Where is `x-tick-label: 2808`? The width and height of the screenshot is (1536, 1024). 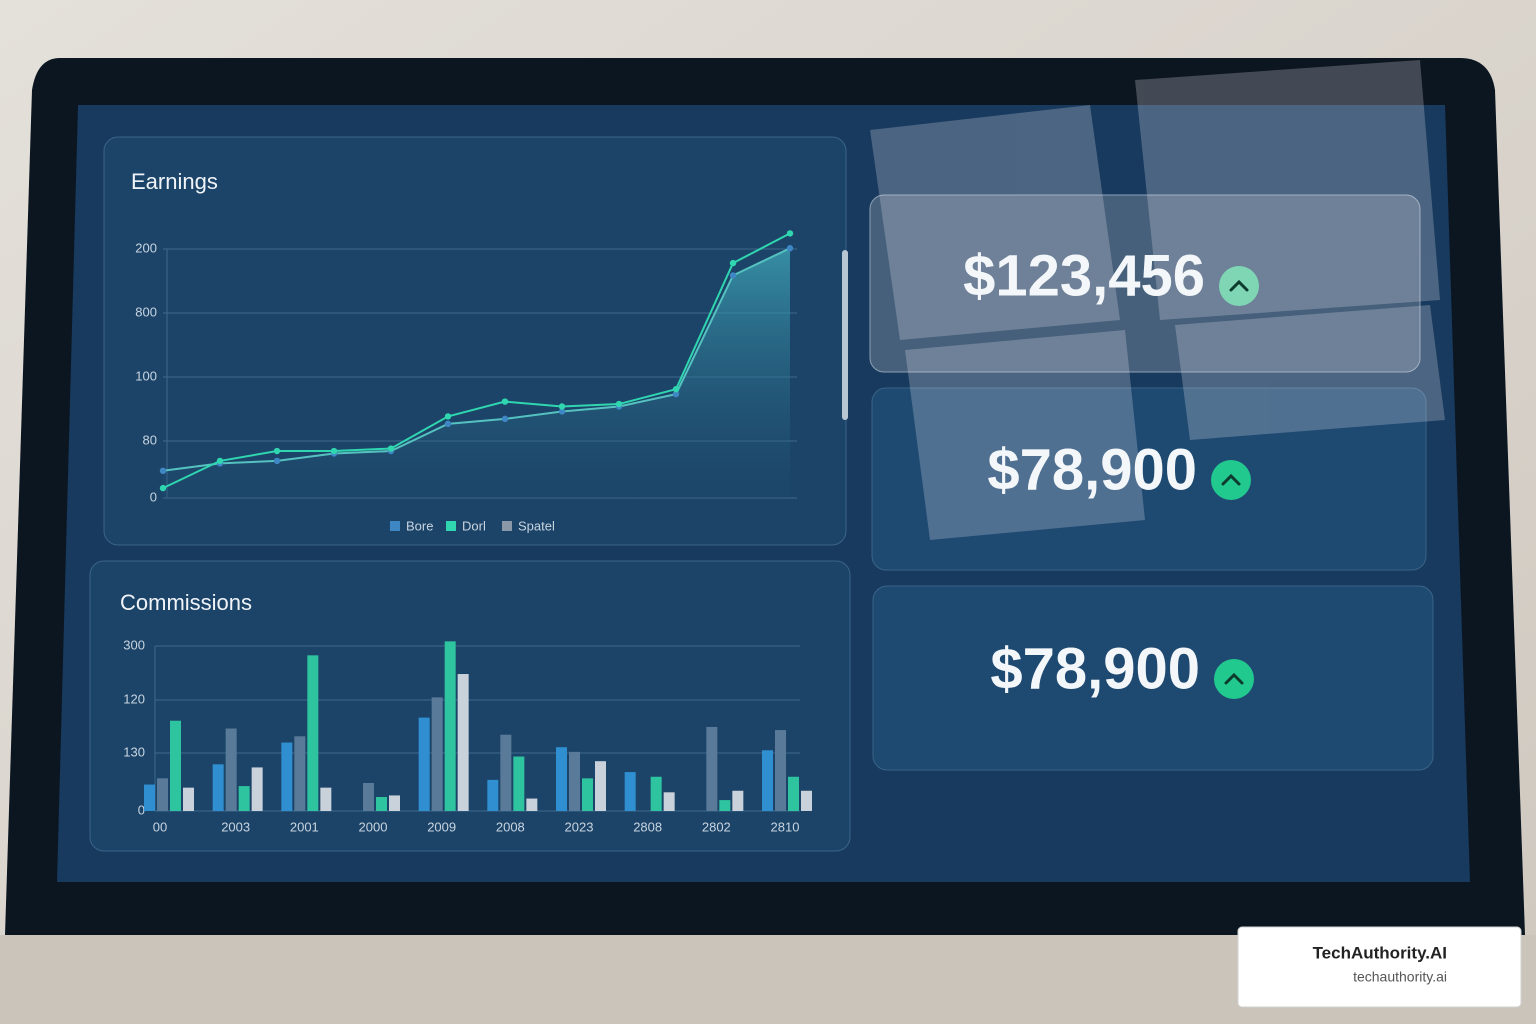
x-tick-label: 2808 is located at coordinates (647, 826).